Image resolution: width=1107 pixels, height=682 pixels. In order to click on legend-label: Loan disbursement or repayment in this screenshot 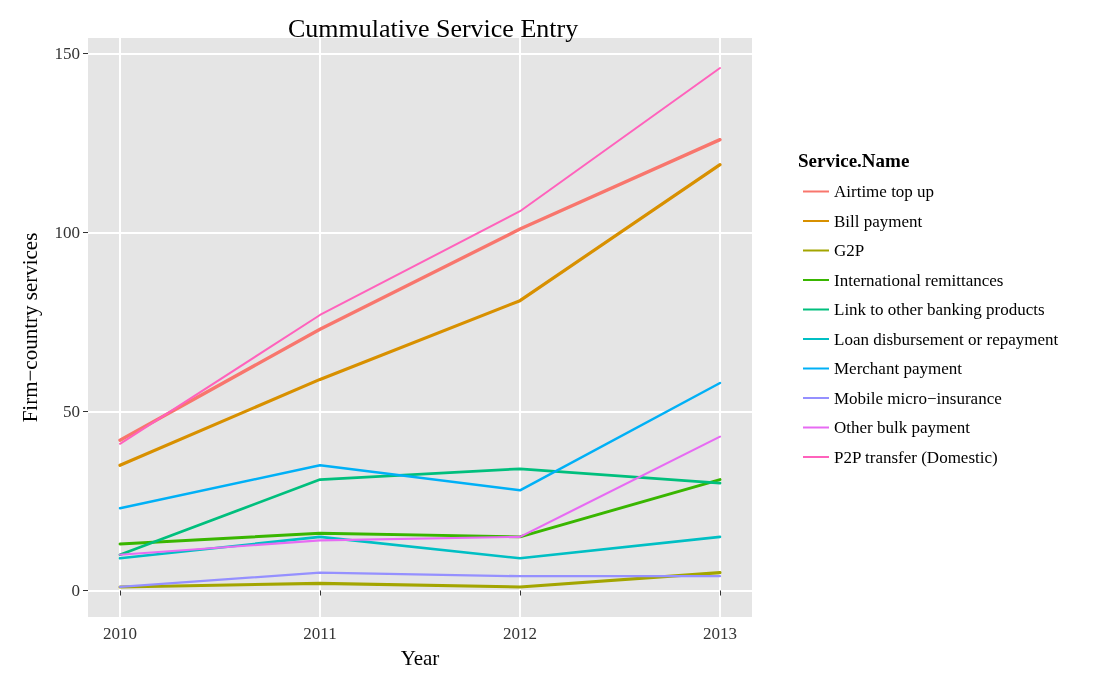, I will do `click(946, 339)`.